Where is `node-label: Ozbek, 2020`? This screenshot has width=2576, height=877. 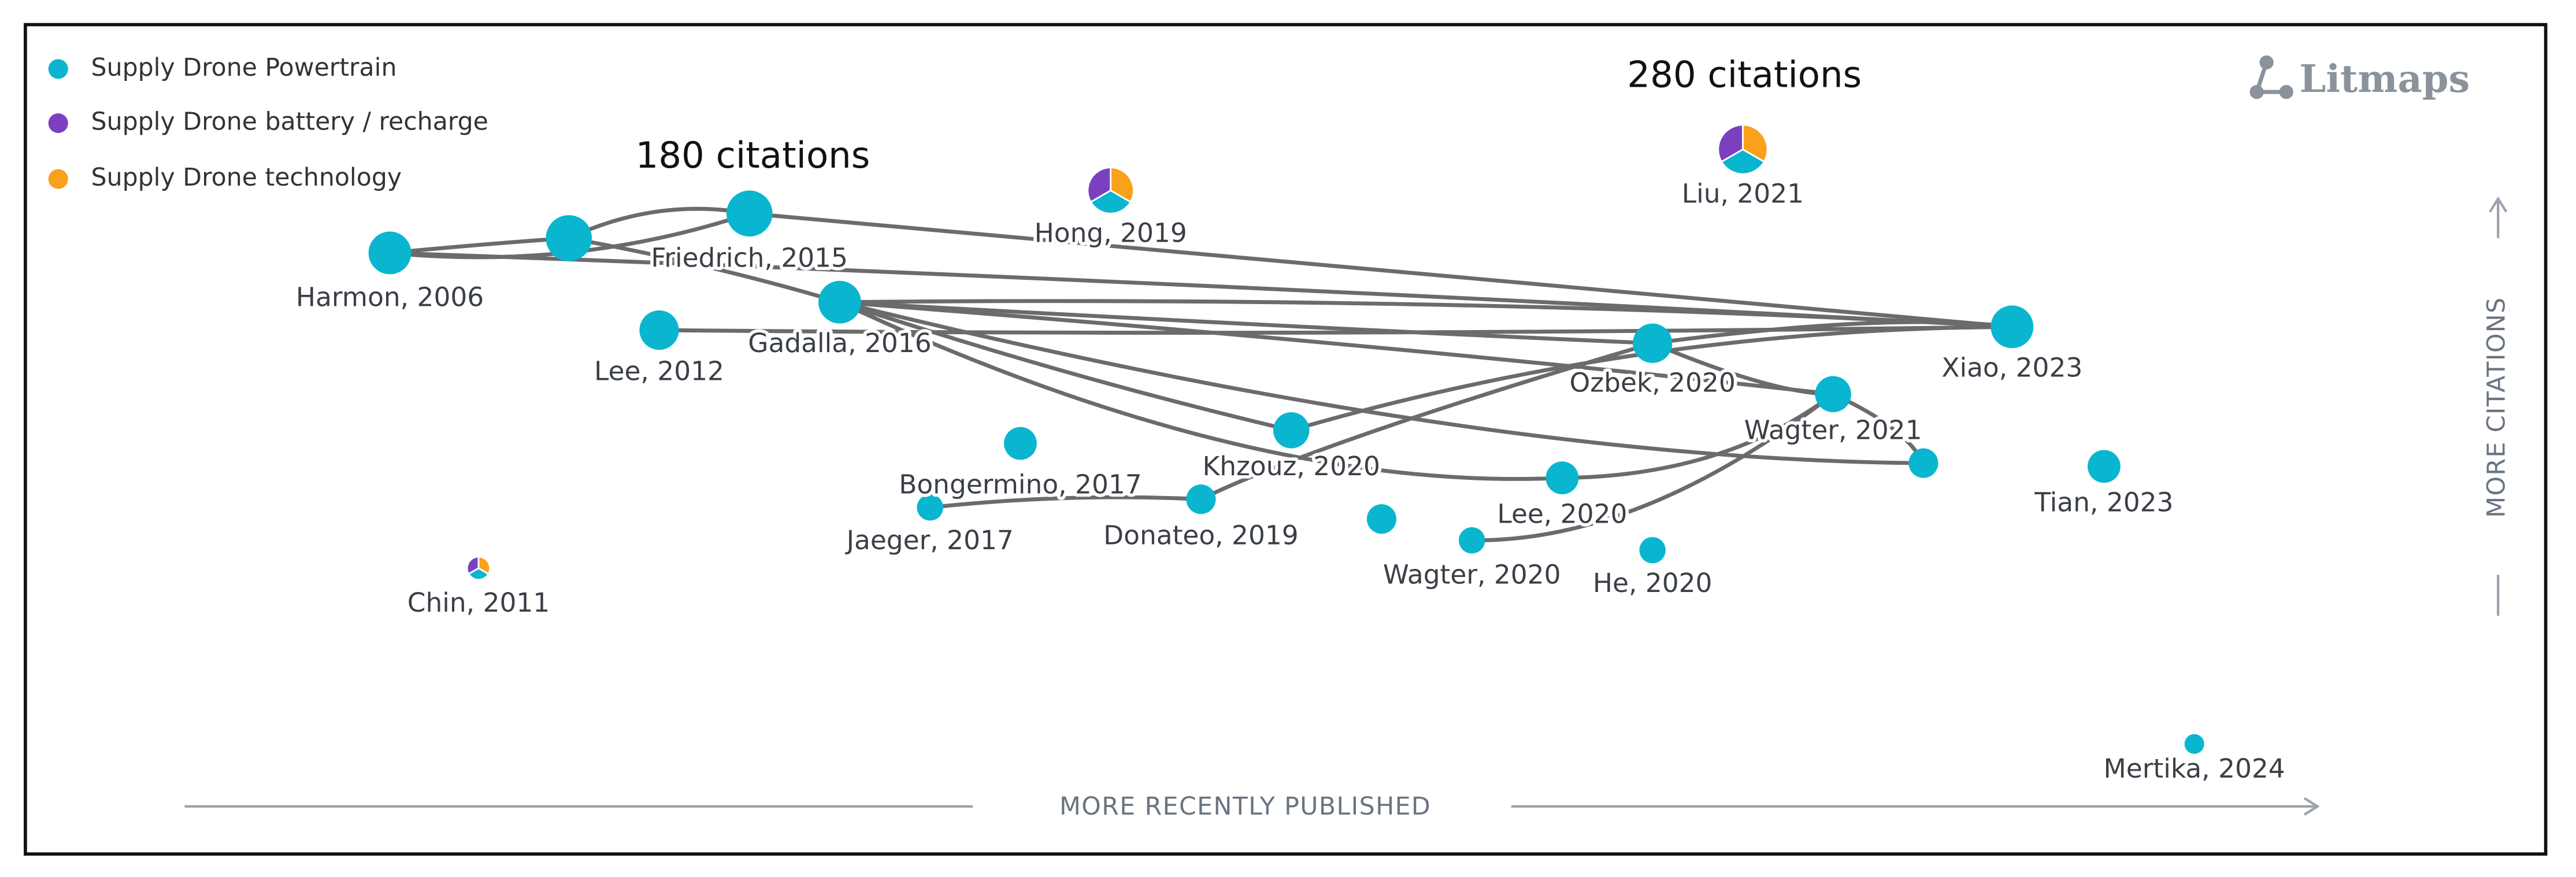 node-label: Ozbek, 2020 is located at coordinates (1653, 382).